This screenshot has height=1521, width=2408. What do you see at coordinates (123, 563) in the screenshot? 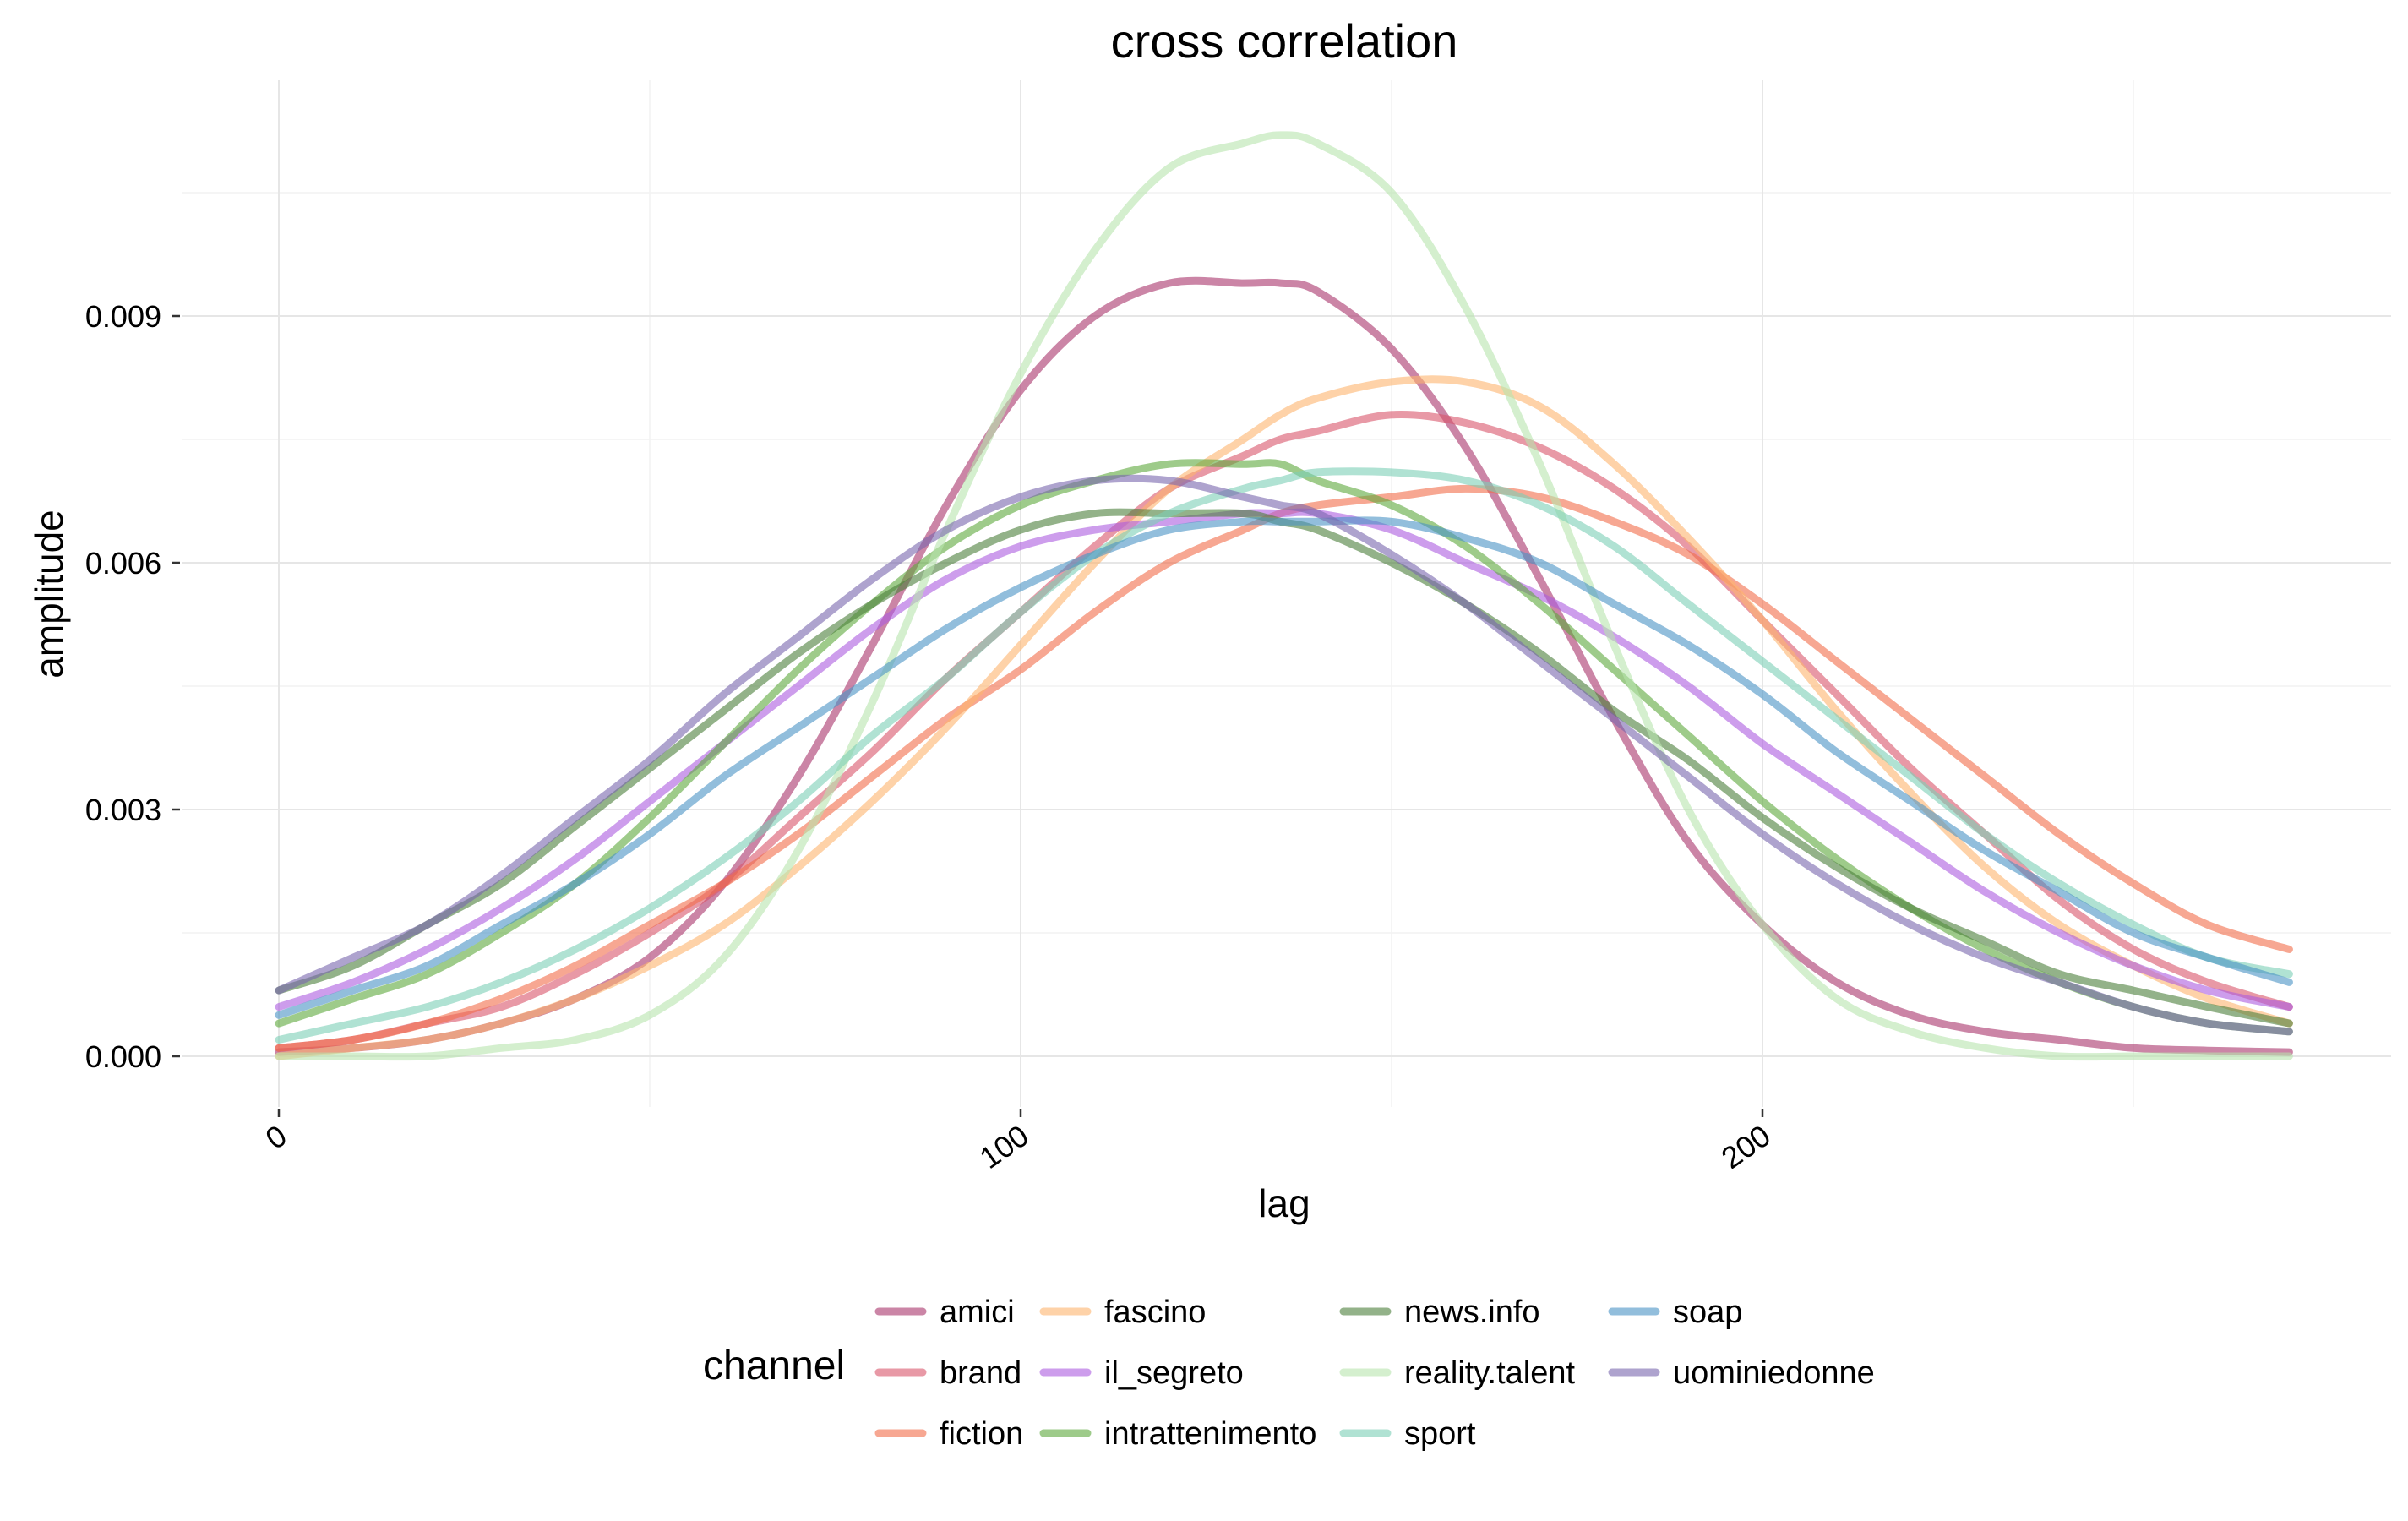
I see `y-tick-label: 0.006` at bounding box center [123, 563].